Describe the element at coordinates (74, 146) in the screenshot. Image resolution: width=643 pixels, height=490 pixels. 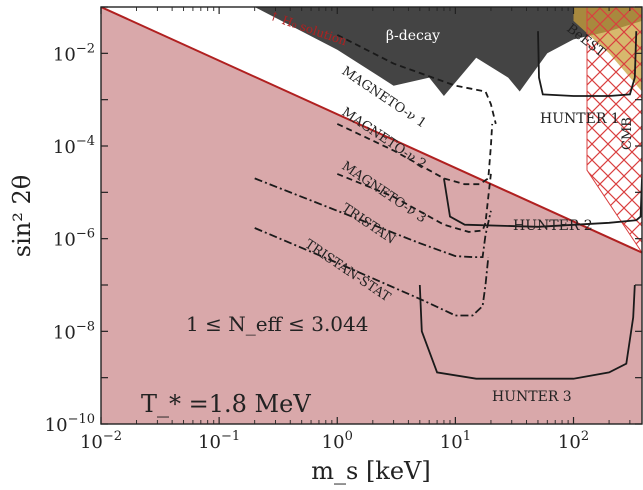
I see `y-tick-label-1: 10⁻⁴` at that location.